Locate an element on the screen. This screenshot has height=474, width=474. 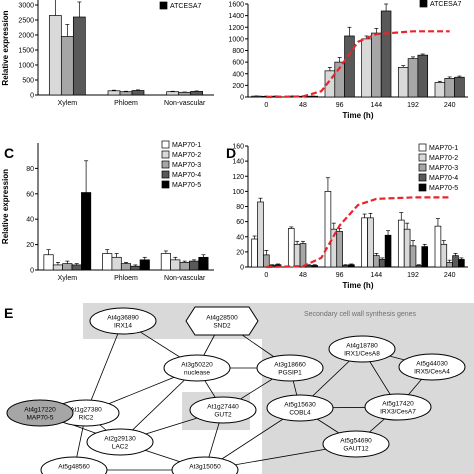
y-tick-label: 80 is located at coordinates (240, 207).